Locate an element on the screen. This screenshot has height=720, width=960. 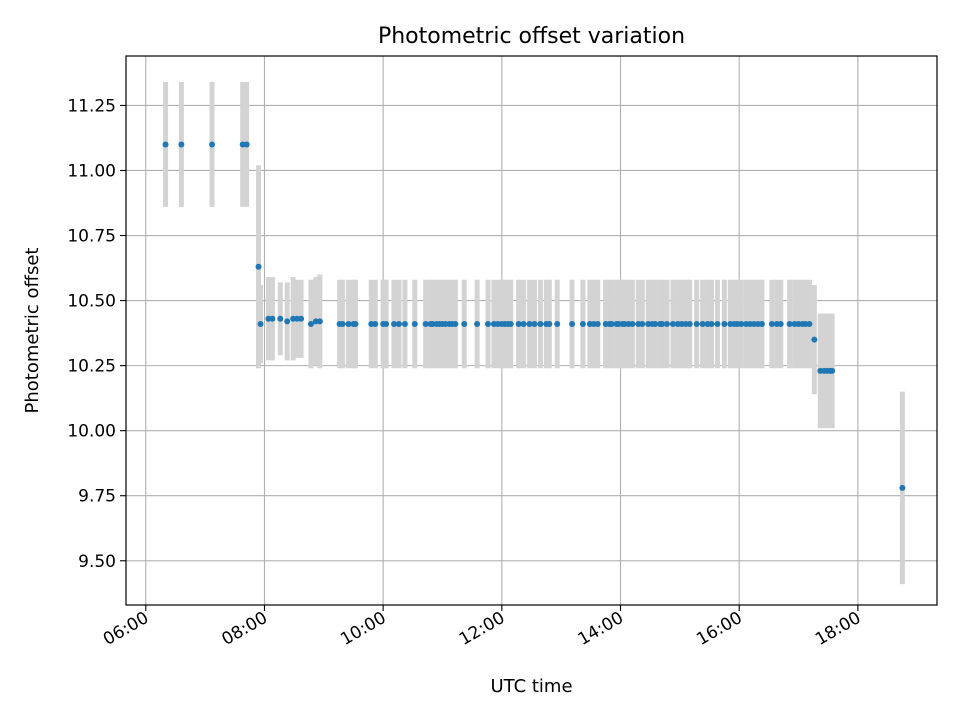
y-tick-label: 10.75 is located at coordinates (91, 237).